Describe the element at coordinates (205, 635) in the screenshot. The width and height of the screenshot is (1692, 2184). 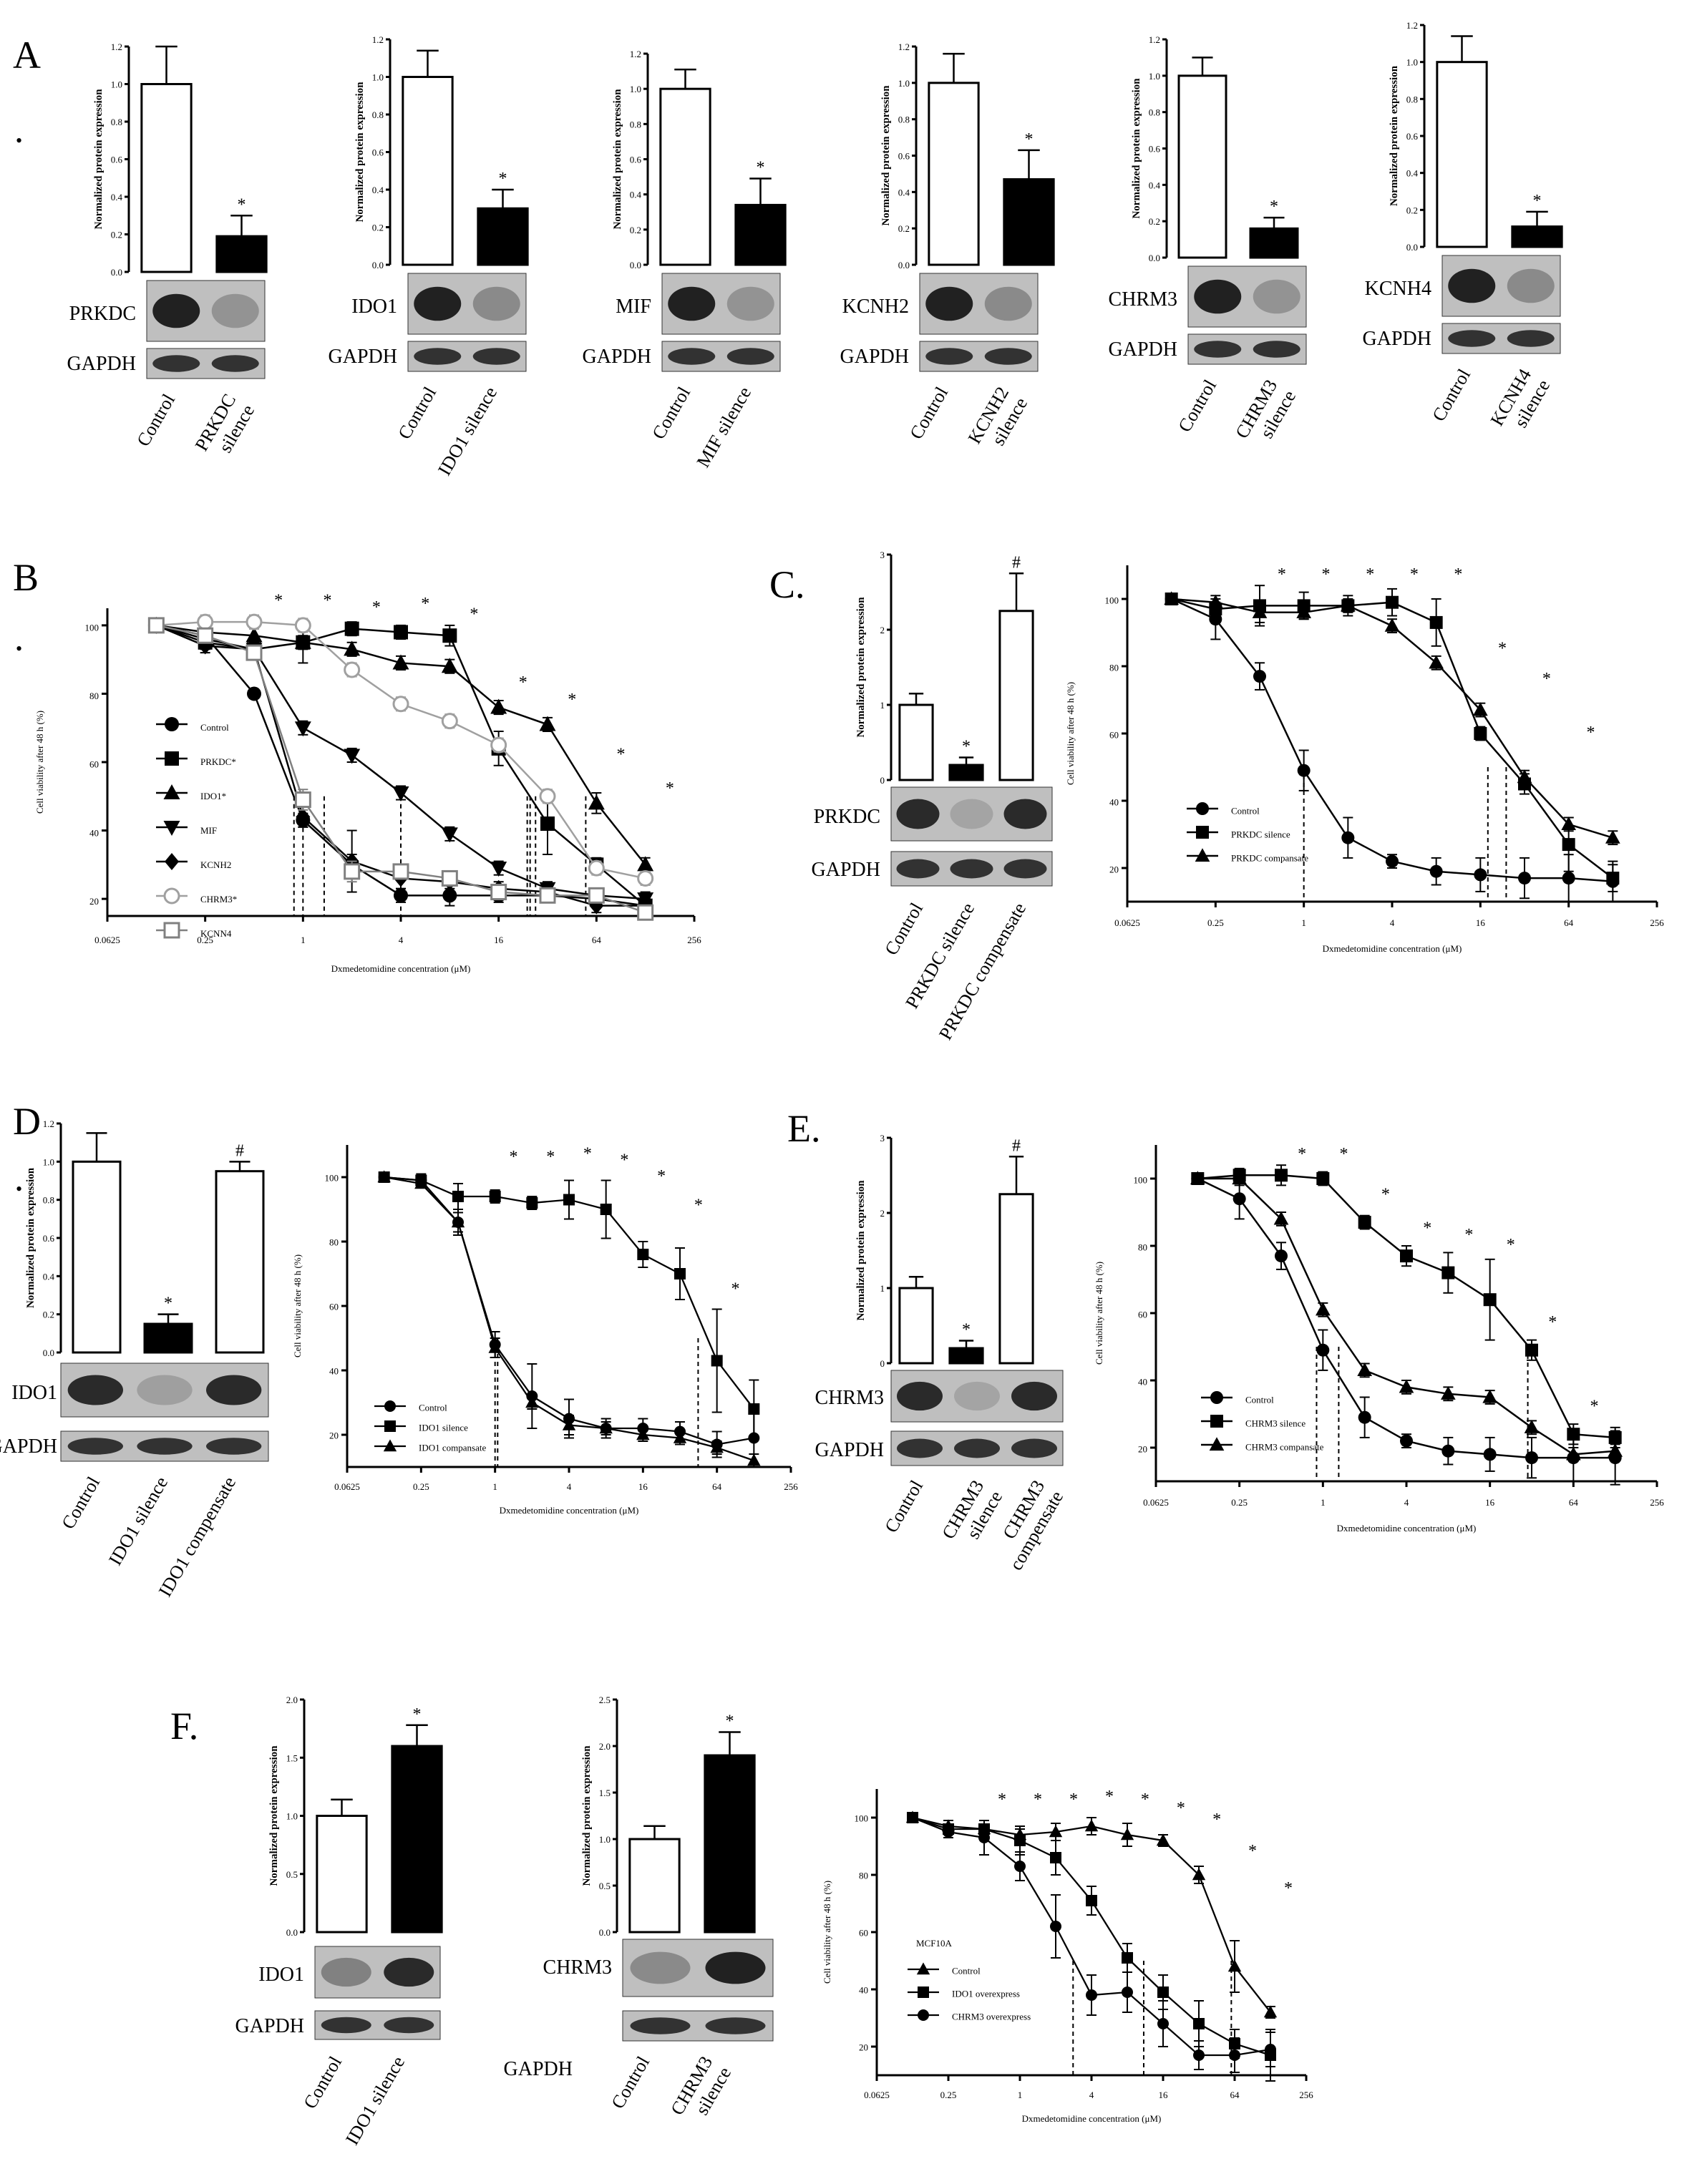
I see `marker-open-square` at that location.